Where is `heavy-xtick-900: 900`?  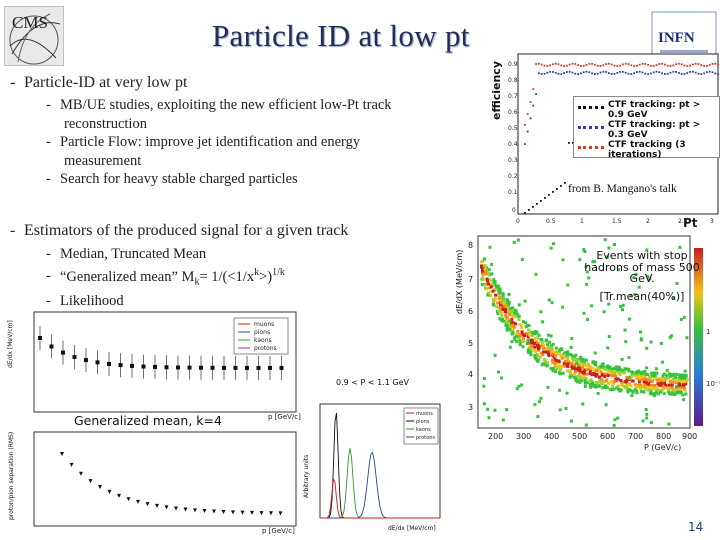 heavy-xtick-900: 900 is located at coordinates (689, 436).